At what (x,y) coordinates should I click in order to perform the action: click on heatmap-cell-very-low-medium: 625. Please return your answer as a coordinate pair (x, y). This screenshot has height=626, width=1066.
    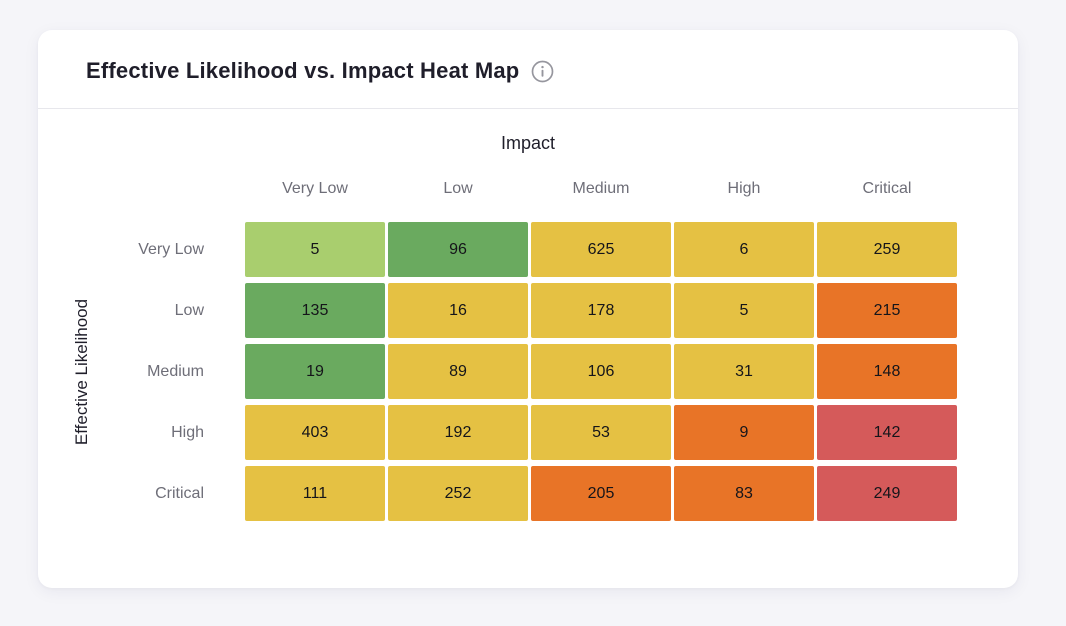
    Looking at the image, I should click on (601, 249).